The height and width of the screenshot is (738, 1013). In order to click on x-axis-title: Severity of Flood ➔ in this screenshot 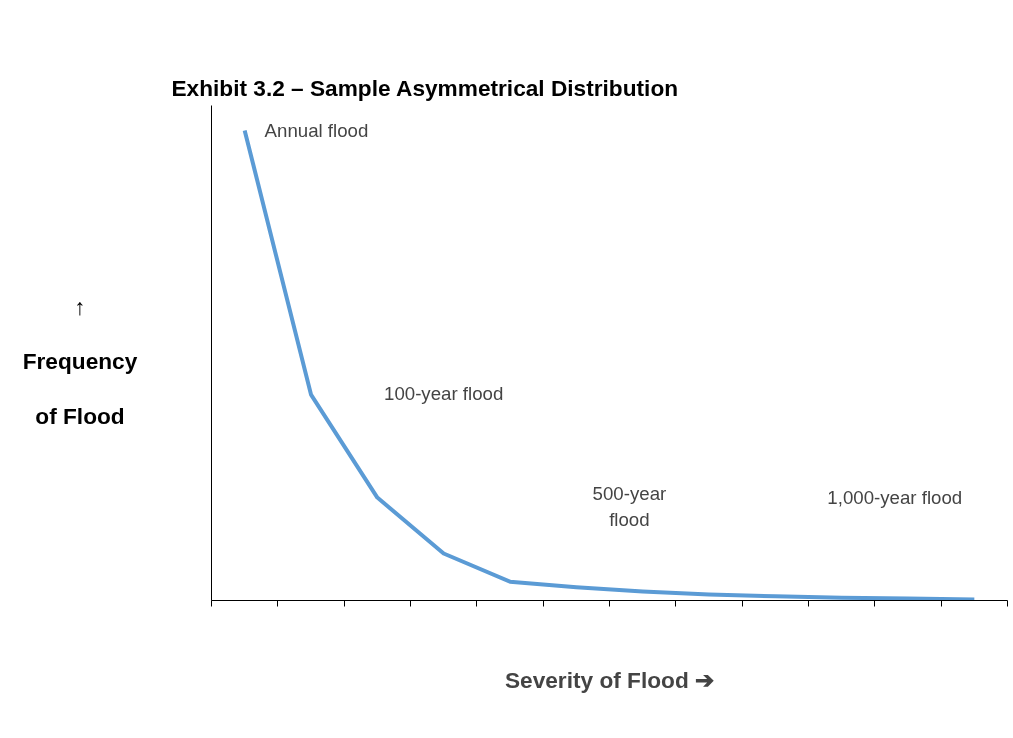, I will do `click(609, 679)`.